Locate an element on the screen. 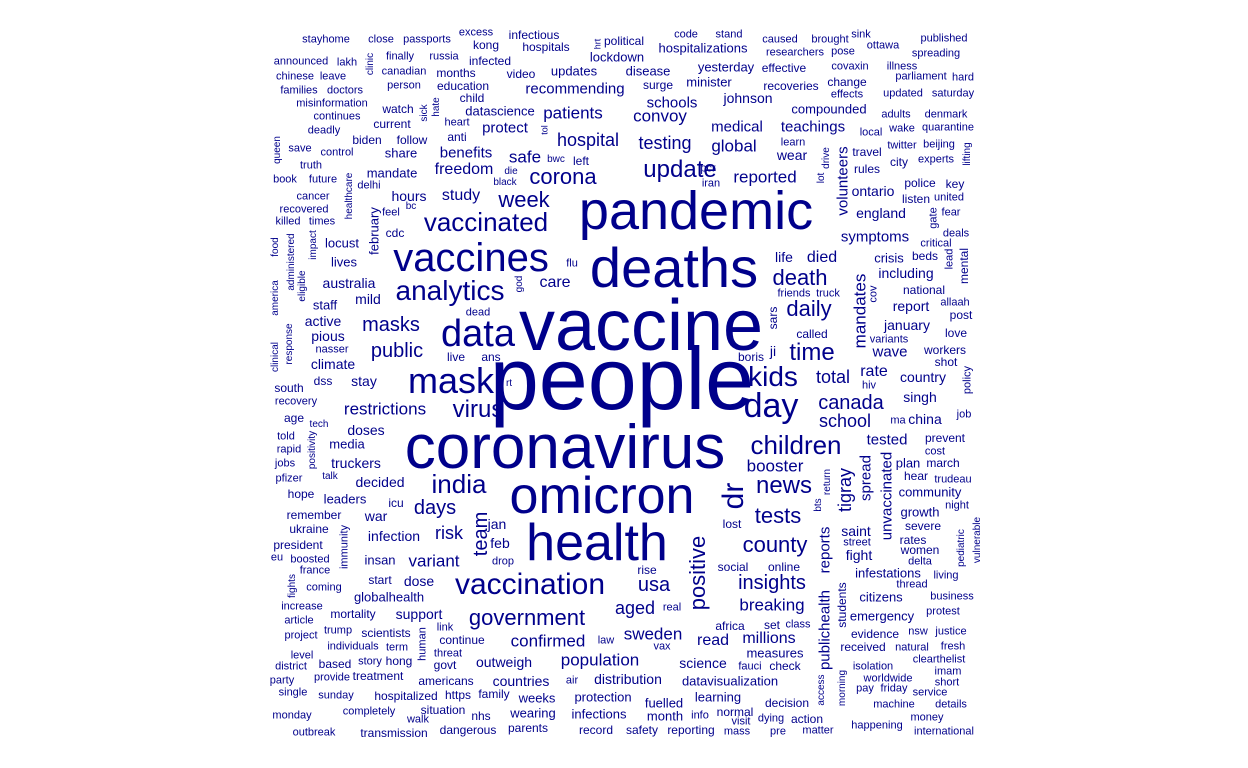 This screenshot has width=1248, height=768. word-updated: updated is located at coordinates (903, 93).